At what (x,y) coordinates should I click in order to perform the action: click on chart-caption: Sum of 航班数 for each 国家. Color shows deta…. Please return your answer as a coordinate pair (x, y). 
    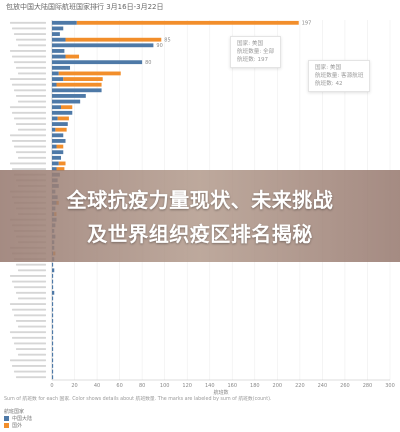
    Looking at the image, I should click on (138, 399).